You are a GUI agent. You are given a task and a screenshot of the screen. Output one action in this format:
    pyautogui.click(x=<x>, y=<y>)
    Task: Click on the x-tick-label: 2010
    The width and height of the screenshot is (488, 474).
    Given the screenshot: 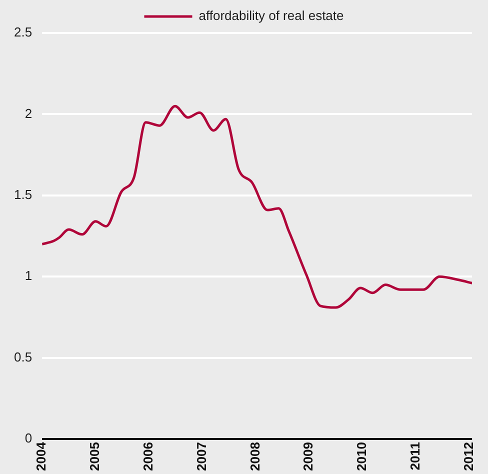 What is the action you would take?
    pyautogui.click(x=362, y=456)
    